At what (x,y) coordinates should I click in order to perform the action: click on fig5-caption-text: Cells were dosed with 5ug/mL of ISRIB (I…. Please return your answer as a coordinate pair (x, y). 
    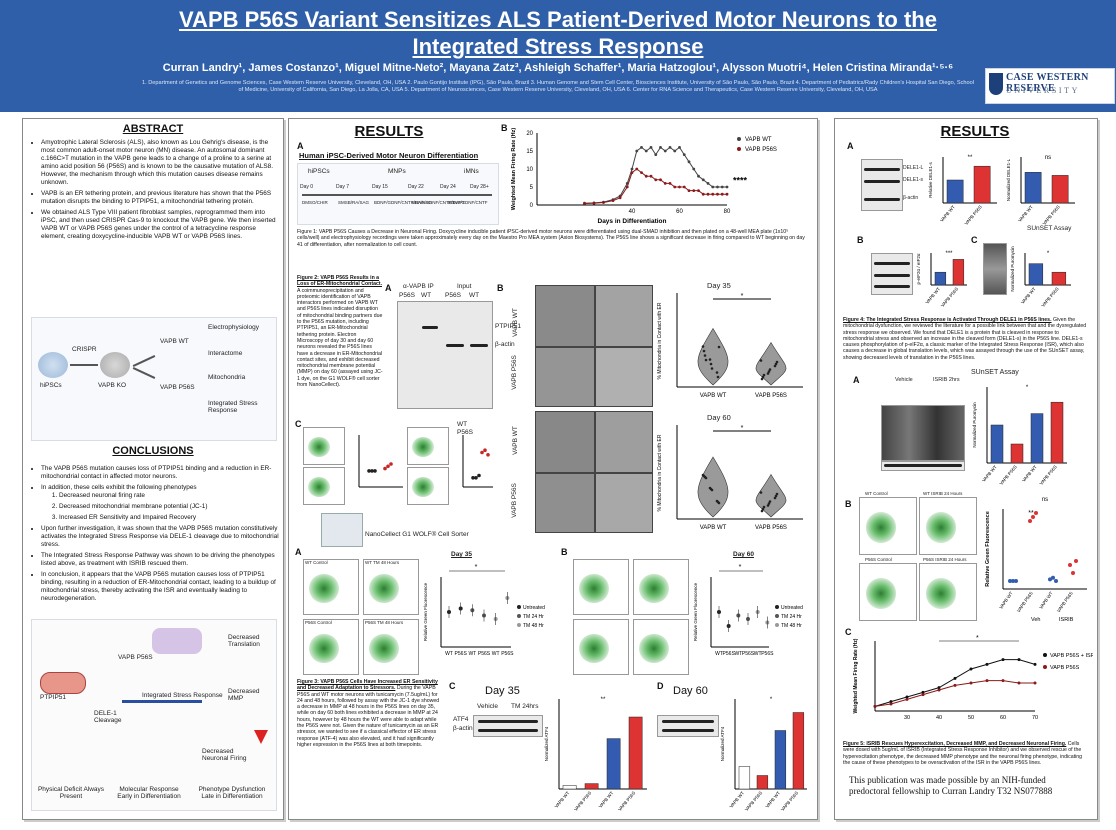
    Looking at the image, I should click on (962, 753).